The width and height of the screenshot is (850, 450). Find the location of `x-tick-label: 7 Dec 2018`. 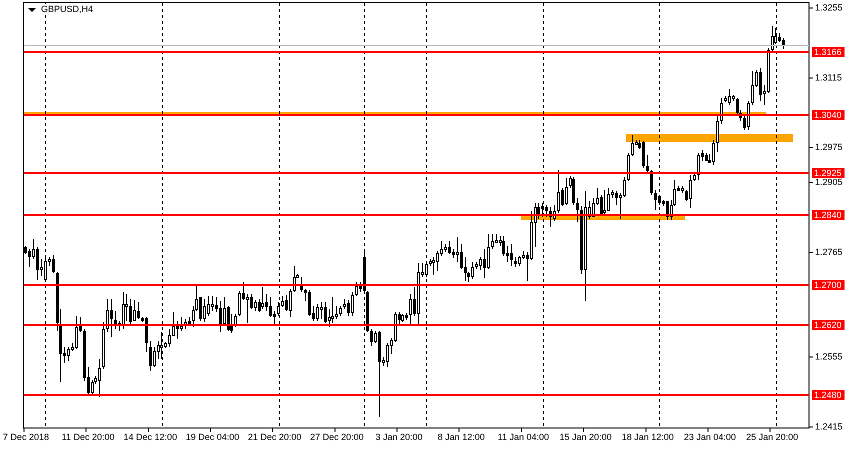

x-tick-label: 7 Dec 2018 is located at coordinates (25, 437).